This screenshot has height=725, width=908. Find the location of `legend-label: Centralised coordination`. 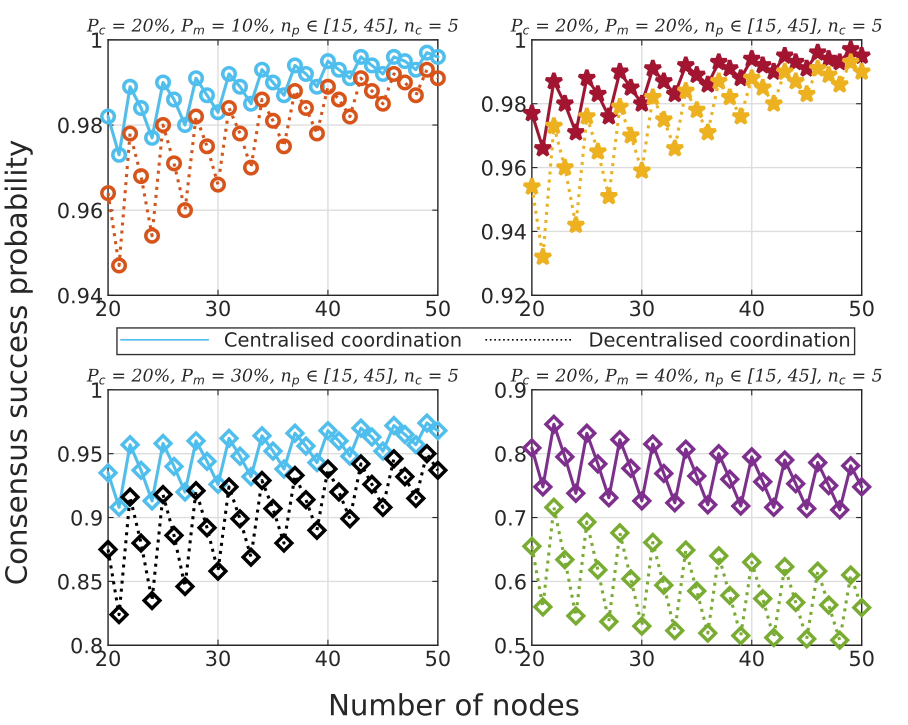

legend-label: Centralised coordination is located at coordinates (342, 339).